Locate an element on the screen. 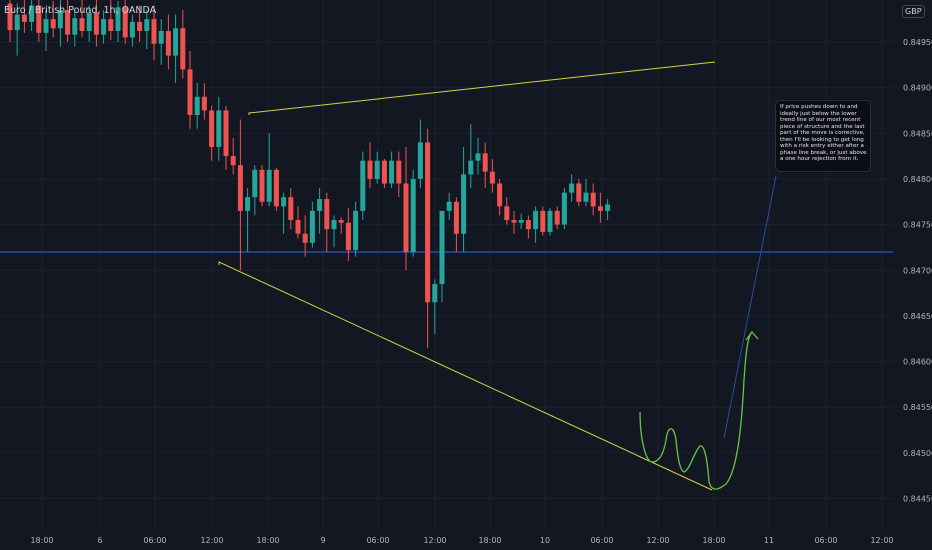 The width and height of the screenshot is (932, 550). x-tick-label: 9 is located at coordinates (322, 540).